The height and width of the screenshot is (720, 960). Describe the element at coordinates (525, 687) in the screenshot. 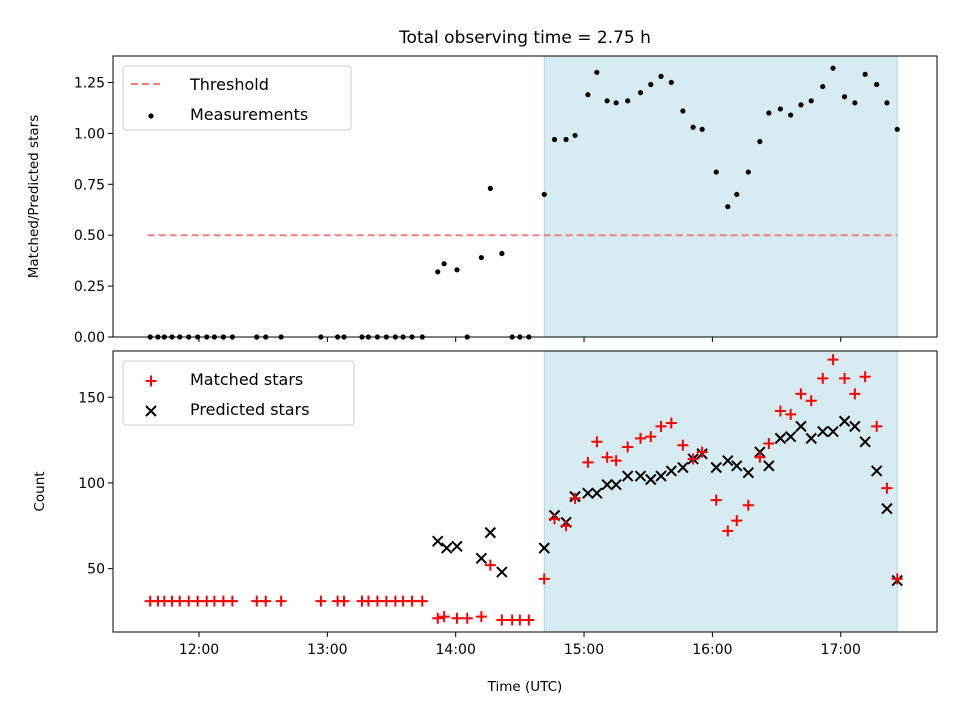

I see `x-axis-label: Time (UTC)` at that location.